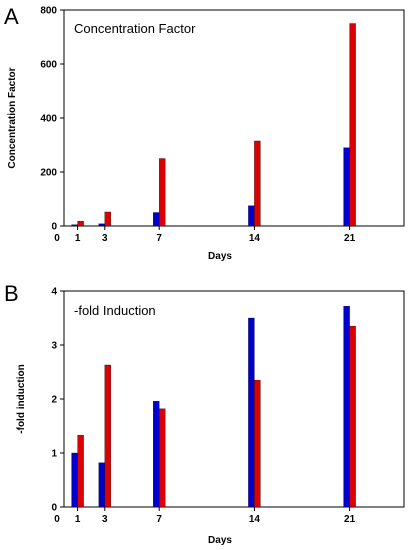  I want to click on x-tick-label-a-3: 7, so click(159, 238).